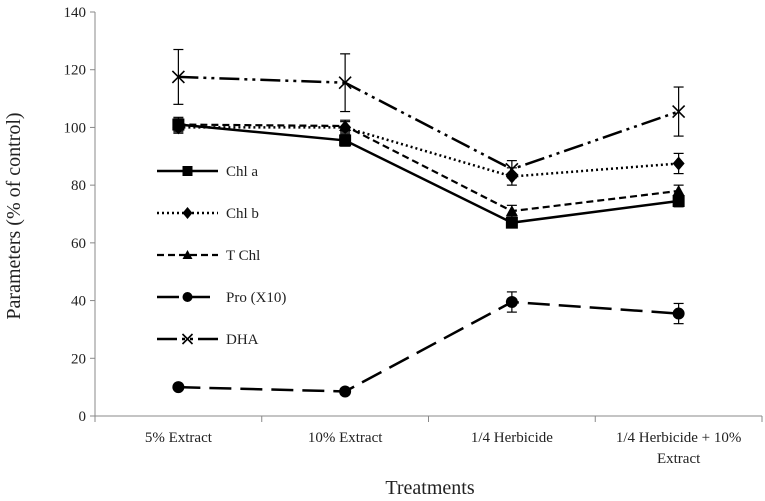  Describe the element at coordinates (256, 298) in the screenshot. I see `legend-label: Pro (X10)` at that location.